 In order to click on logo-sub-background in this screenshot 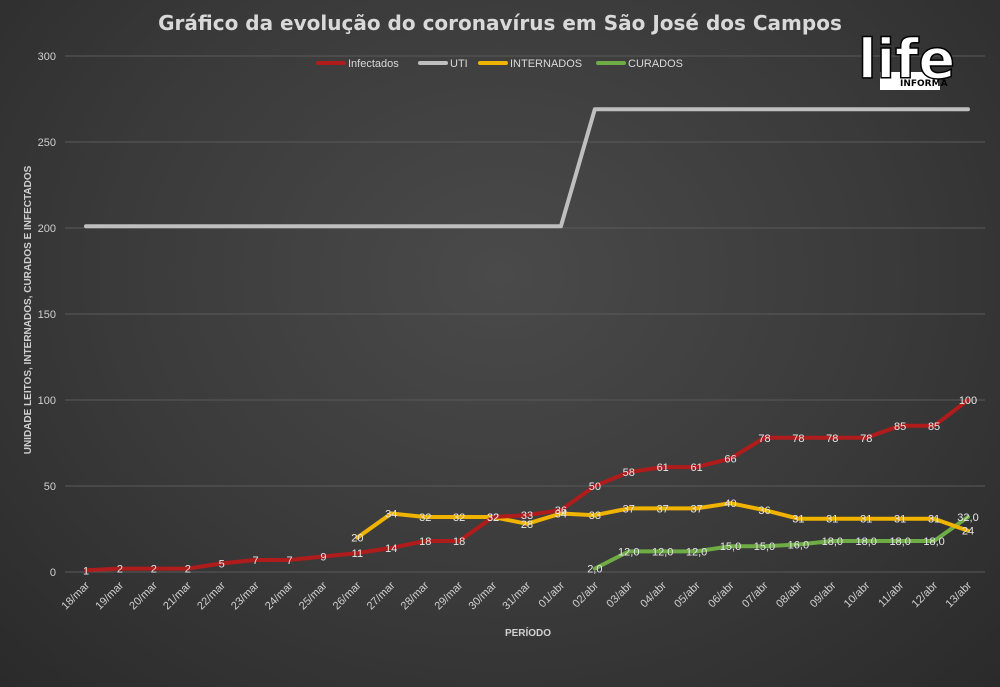, I will do `click(910, 81)`.